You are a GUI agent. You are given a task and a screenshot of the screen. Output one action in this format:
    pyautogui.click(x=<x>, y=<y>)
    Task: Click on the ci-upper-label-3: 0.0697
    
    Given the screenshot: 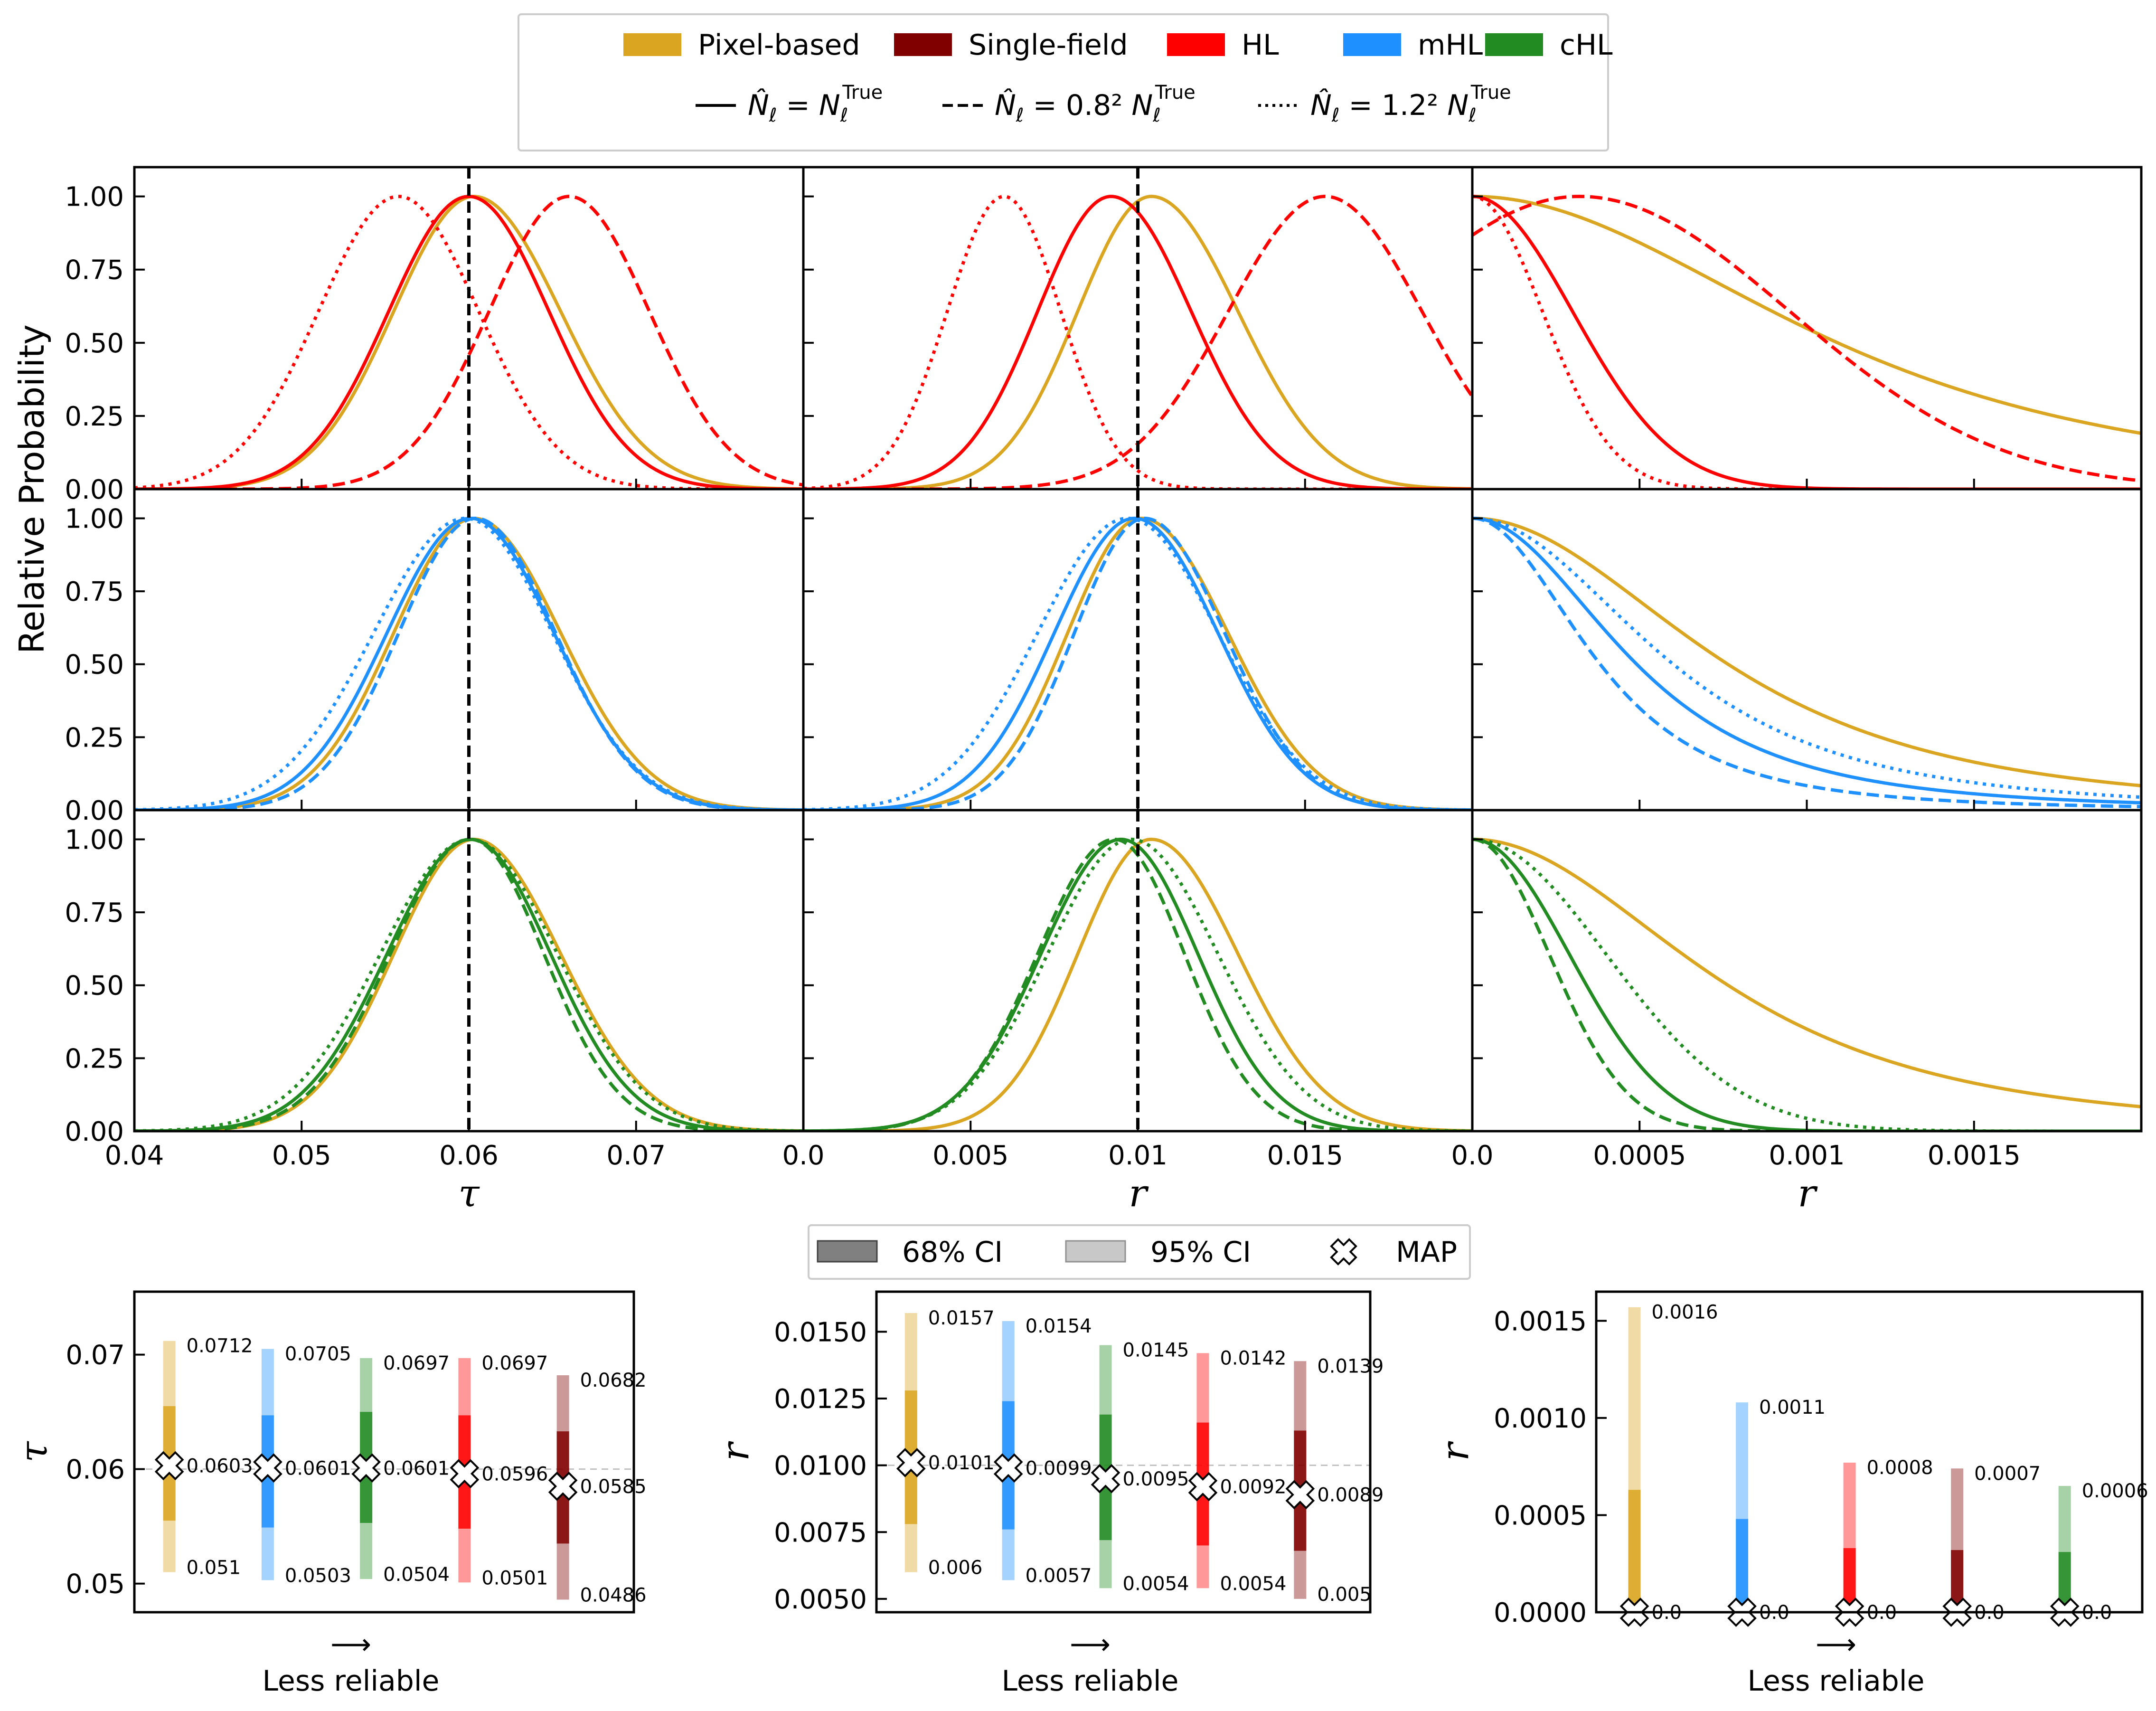 What is the action you would take?
    pyautogui.click(x=514, y=1363)
    